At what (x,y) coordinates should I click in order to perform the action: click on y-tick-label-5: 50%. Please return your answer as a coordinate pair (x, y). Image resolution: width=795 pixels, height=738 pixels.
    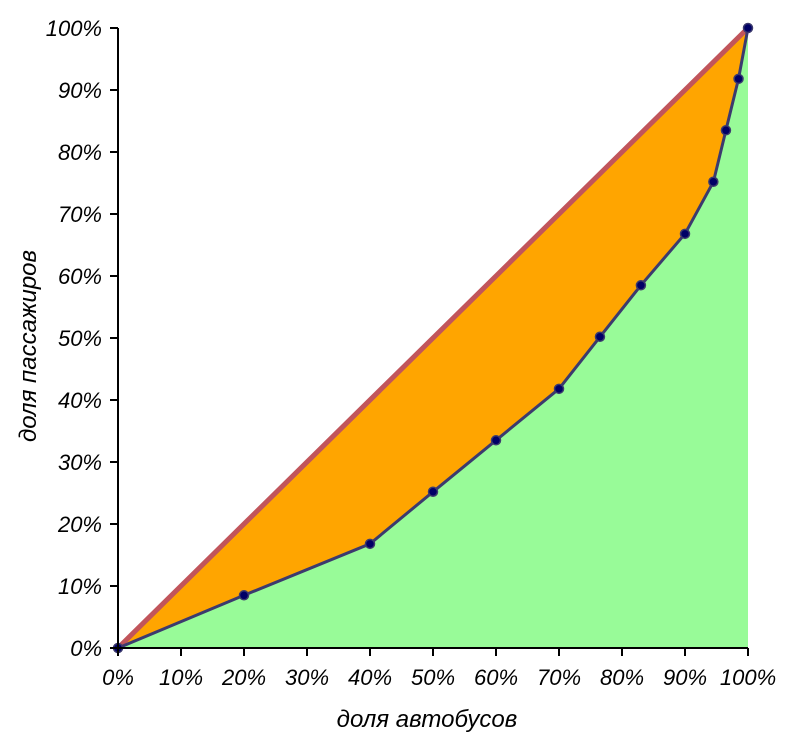
    Looking at the image, I should click on (80, 338).